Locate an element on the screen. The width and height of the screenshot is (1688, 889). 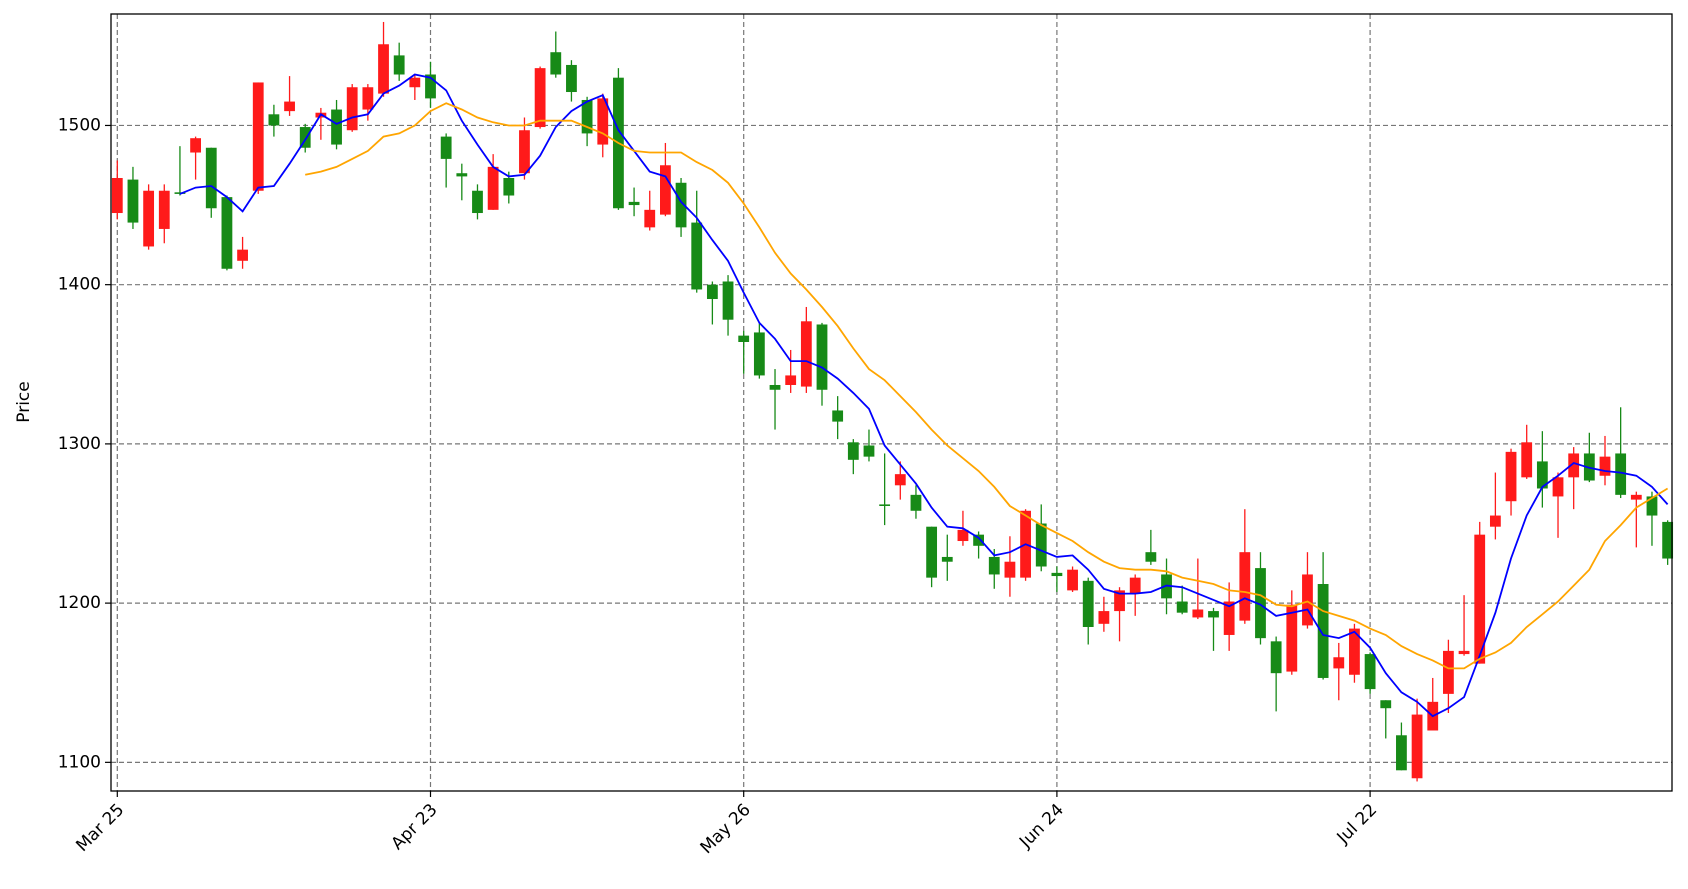
x-tick-label: Jul 22 is located at coordinates (1357, 824).